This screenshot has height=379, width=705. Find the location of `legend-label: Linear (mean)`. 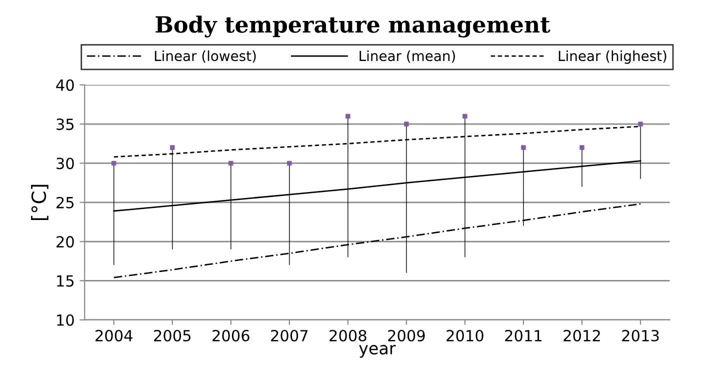

legend-label: Linear (mean) is located at coordinates (407, 56).